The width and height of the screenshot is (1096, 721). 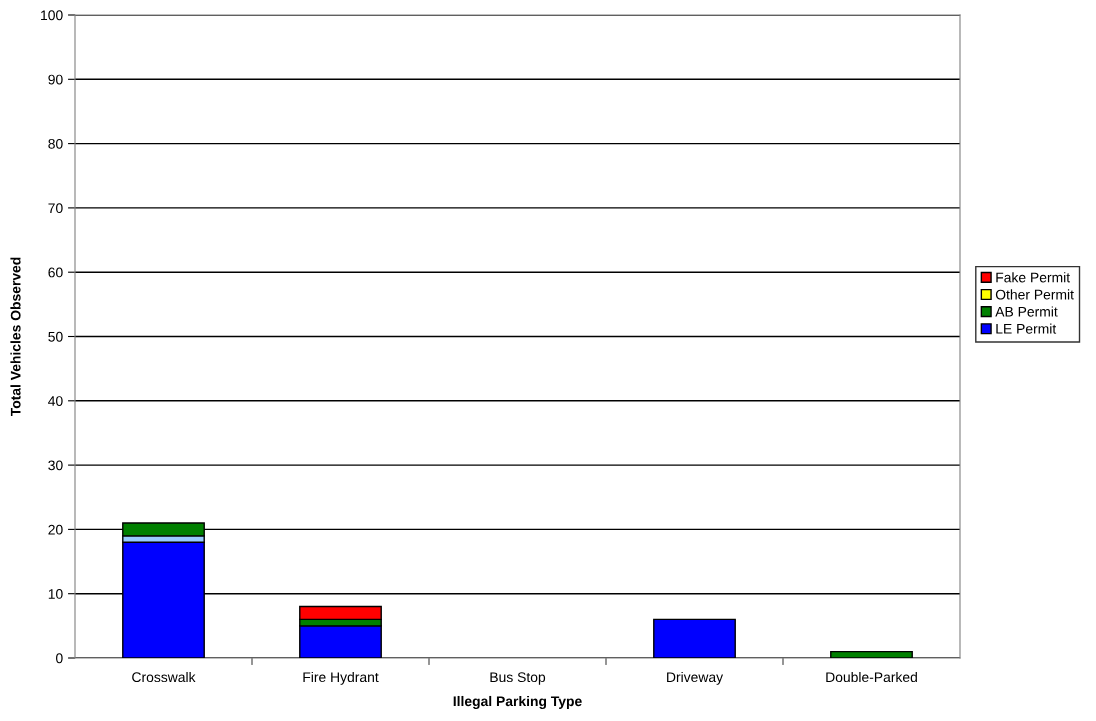 I want to click on y-tick-label: 100, so click(x=52, y=15).